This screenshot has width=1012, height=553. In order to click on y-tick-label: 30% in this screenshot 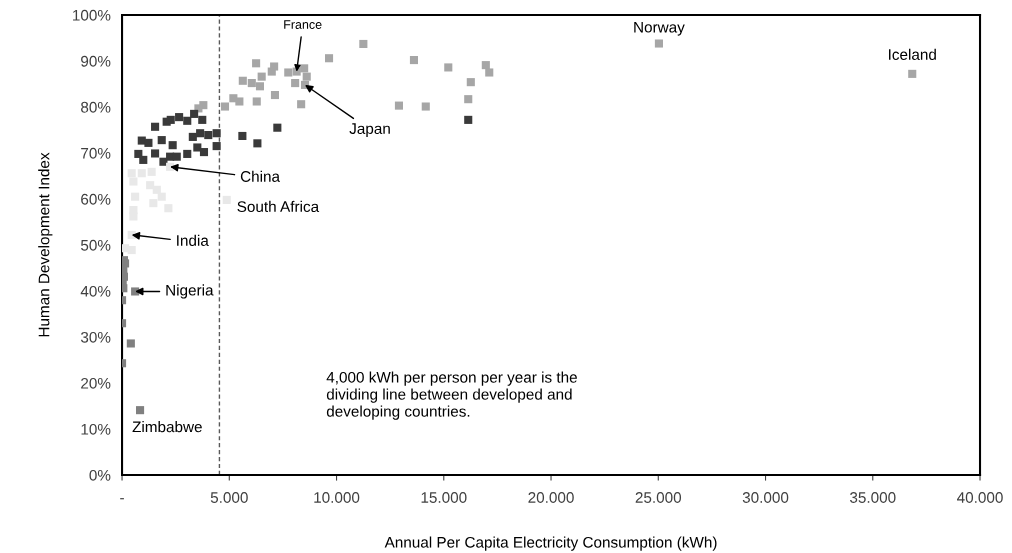, I will do `click(95, 337)`.